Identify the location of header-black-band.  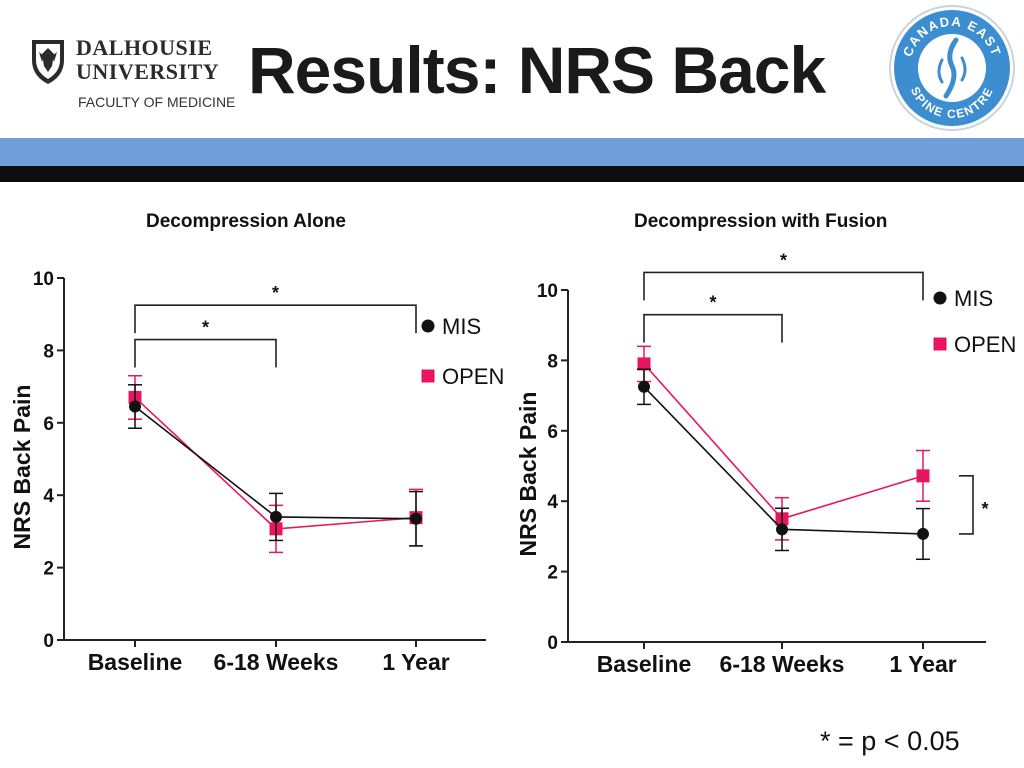
(512, 174).